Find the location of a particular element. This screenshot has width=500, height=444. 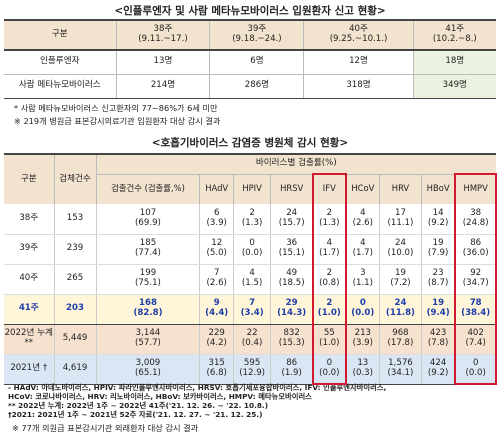

cell-count: 24 is located at coordinates (292, 212).